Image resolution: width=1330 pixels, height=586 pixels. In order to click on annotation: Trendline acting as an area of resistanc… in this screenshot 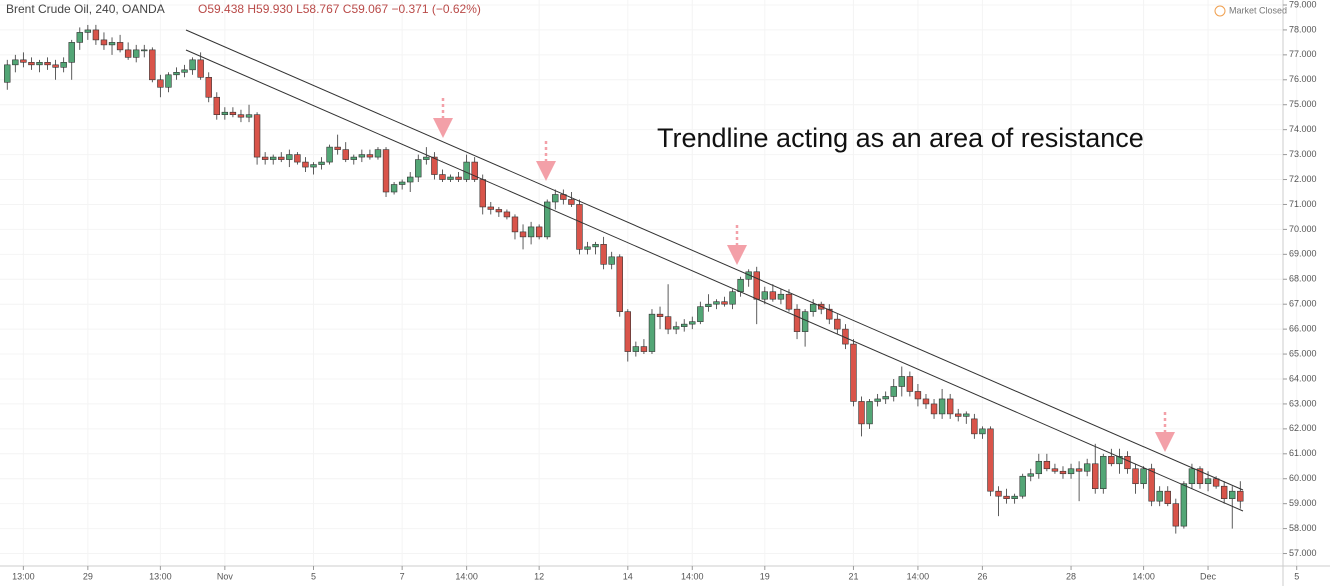, I will do `click(900, 138)`.